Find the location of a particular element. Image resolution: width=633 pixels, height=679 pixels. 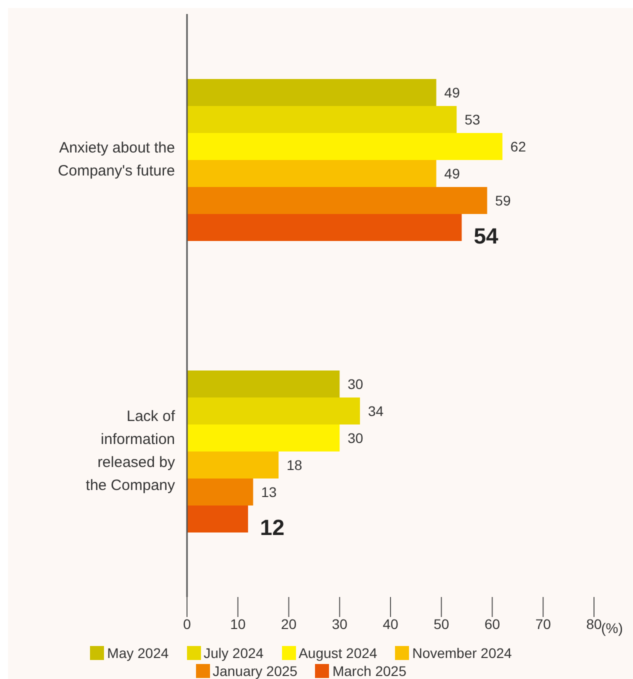

x-tick-label: 20 is located at coordinates (288, 624).